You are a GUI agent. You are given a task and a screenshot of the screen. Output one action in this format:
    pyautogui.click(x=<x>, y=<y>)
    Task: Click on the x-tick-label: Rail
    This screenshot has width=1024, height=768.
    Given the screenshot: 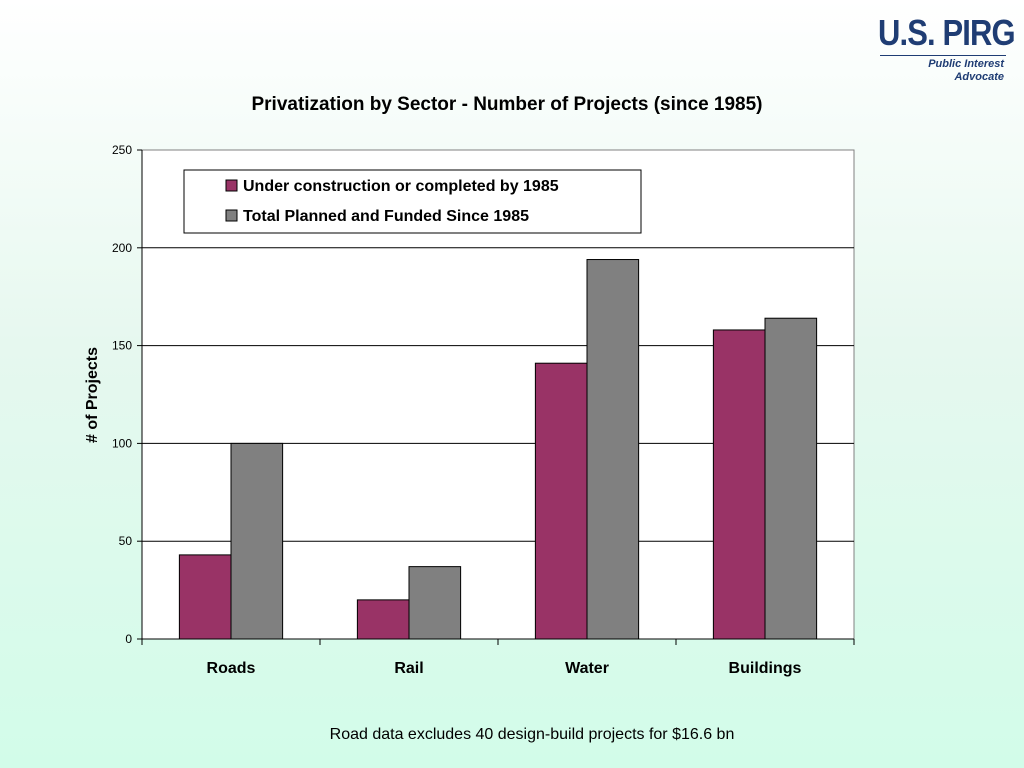 What is the action you would take?
    pyautogui.click(x=408, y=668)
    